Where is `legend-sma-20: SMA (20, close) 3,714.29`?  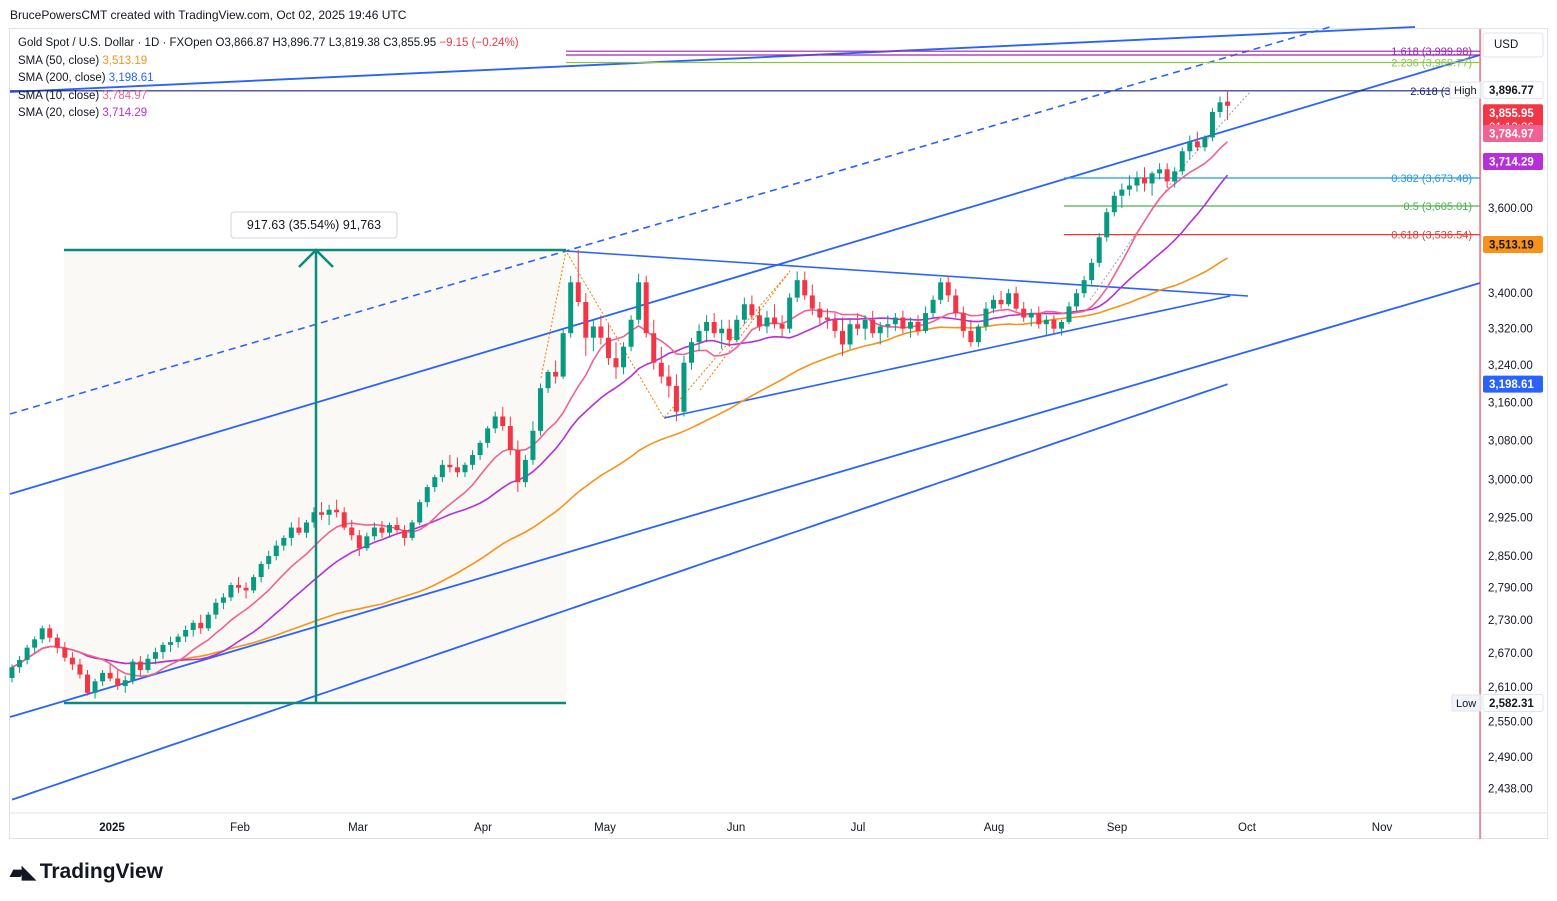
legend-sma-20: SMA (20, close) 3,714.29 is located at coordinates (83, 113).